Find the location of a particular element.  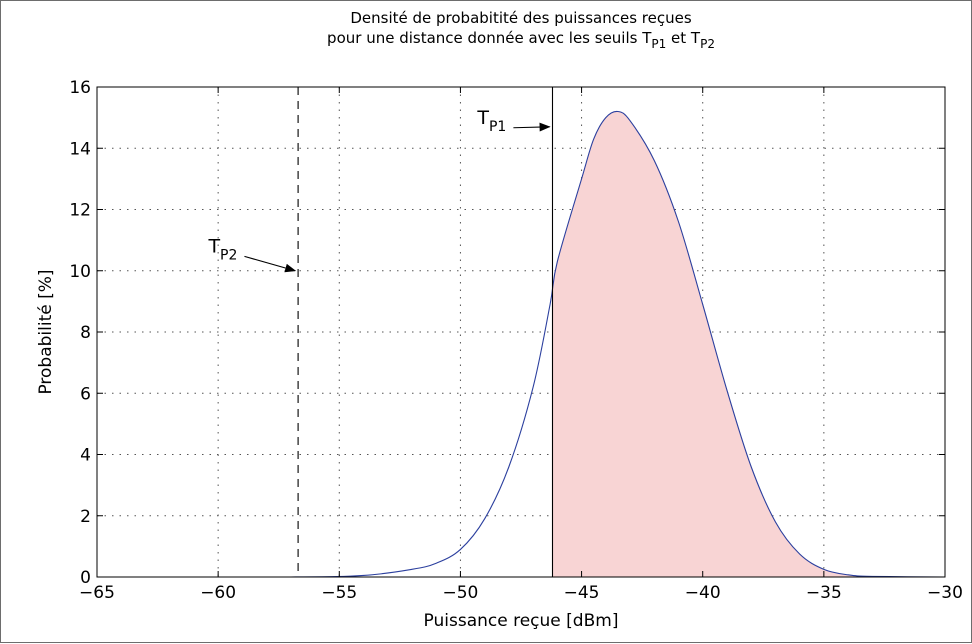

y-tick-label: 10 is located at coordinates (80, 272).